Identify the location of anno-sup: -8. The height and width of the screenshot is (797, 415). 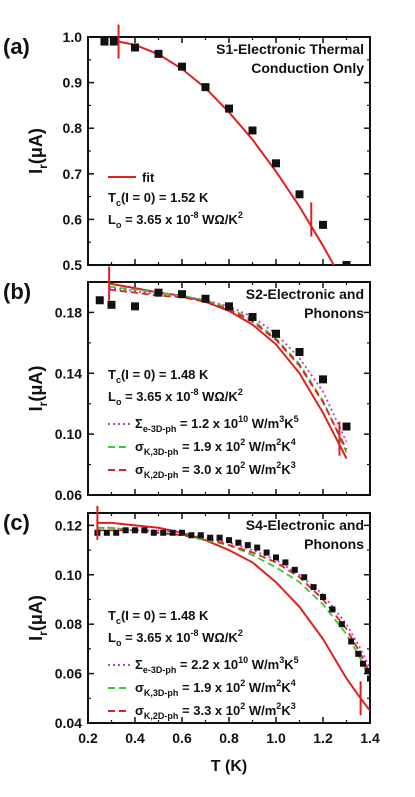
(194, 392).